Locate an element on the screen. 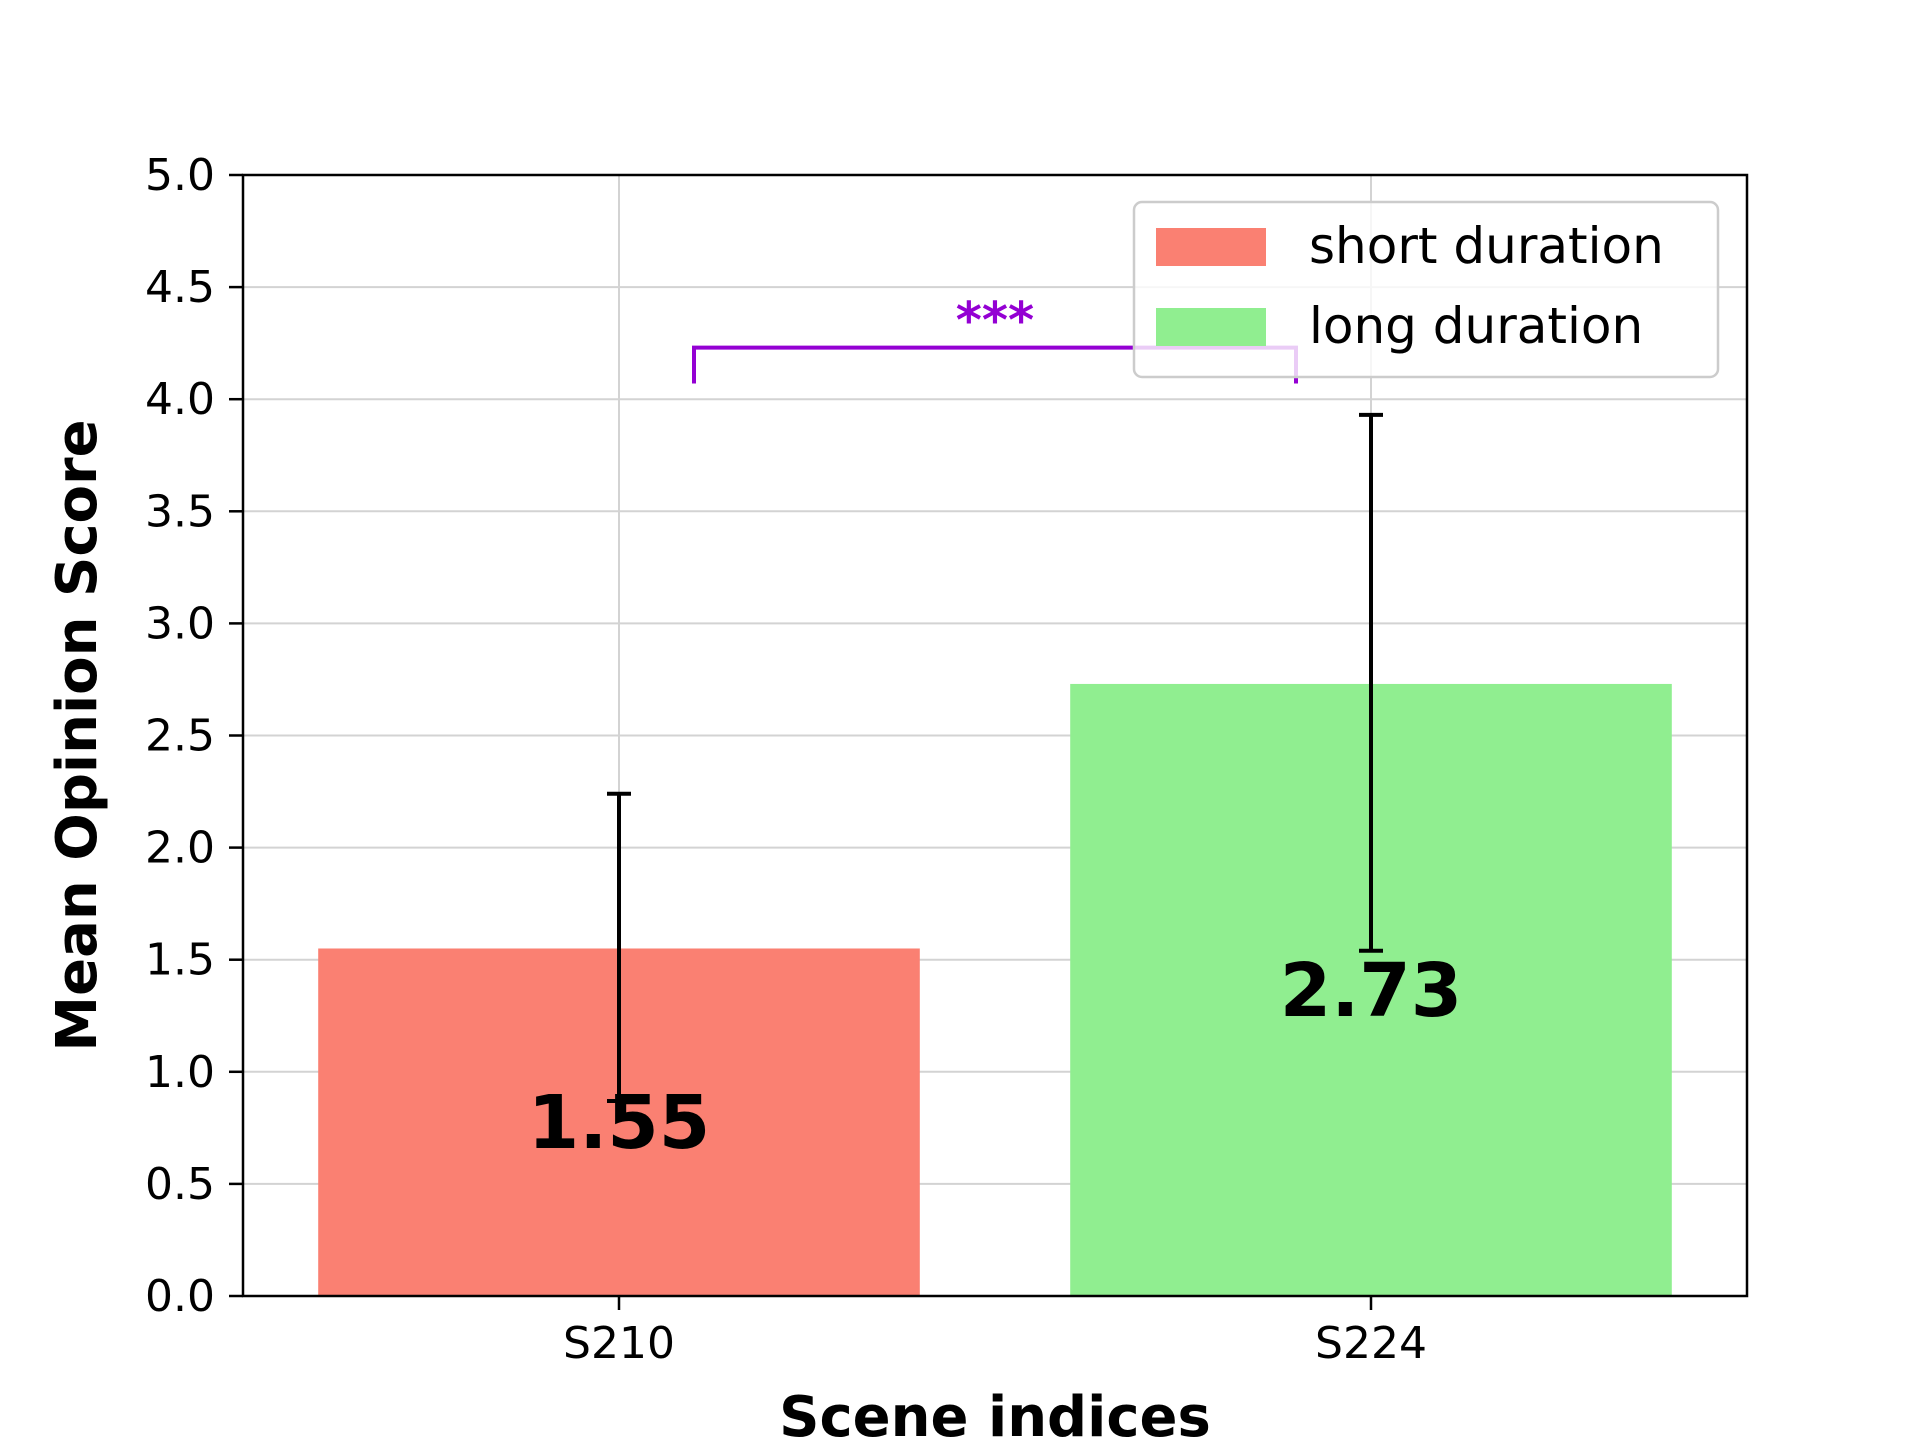 The image size is (1920, 1440). y-tick-label: 1.5 is located at coordinates (180, 960).